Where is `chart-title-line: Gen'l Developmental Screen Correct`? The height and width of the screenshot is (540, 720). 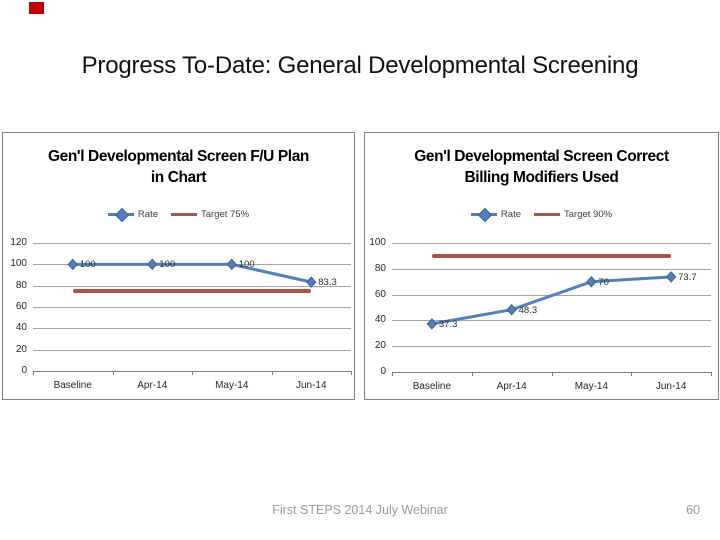 chart-title-line: Gen'l Developmental Screen Correct is located at coordinates (541, 156).